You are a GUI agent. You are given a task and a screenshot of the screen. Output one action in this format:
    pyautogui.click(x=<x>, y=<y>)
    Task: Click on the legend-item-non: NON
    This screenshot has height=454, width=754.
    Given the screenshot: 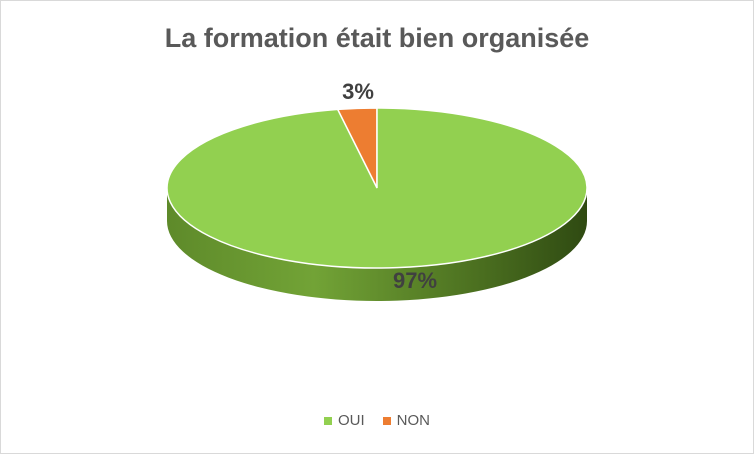 What is the action you would take?
    pyautogui.click(x=406, y=420)
    